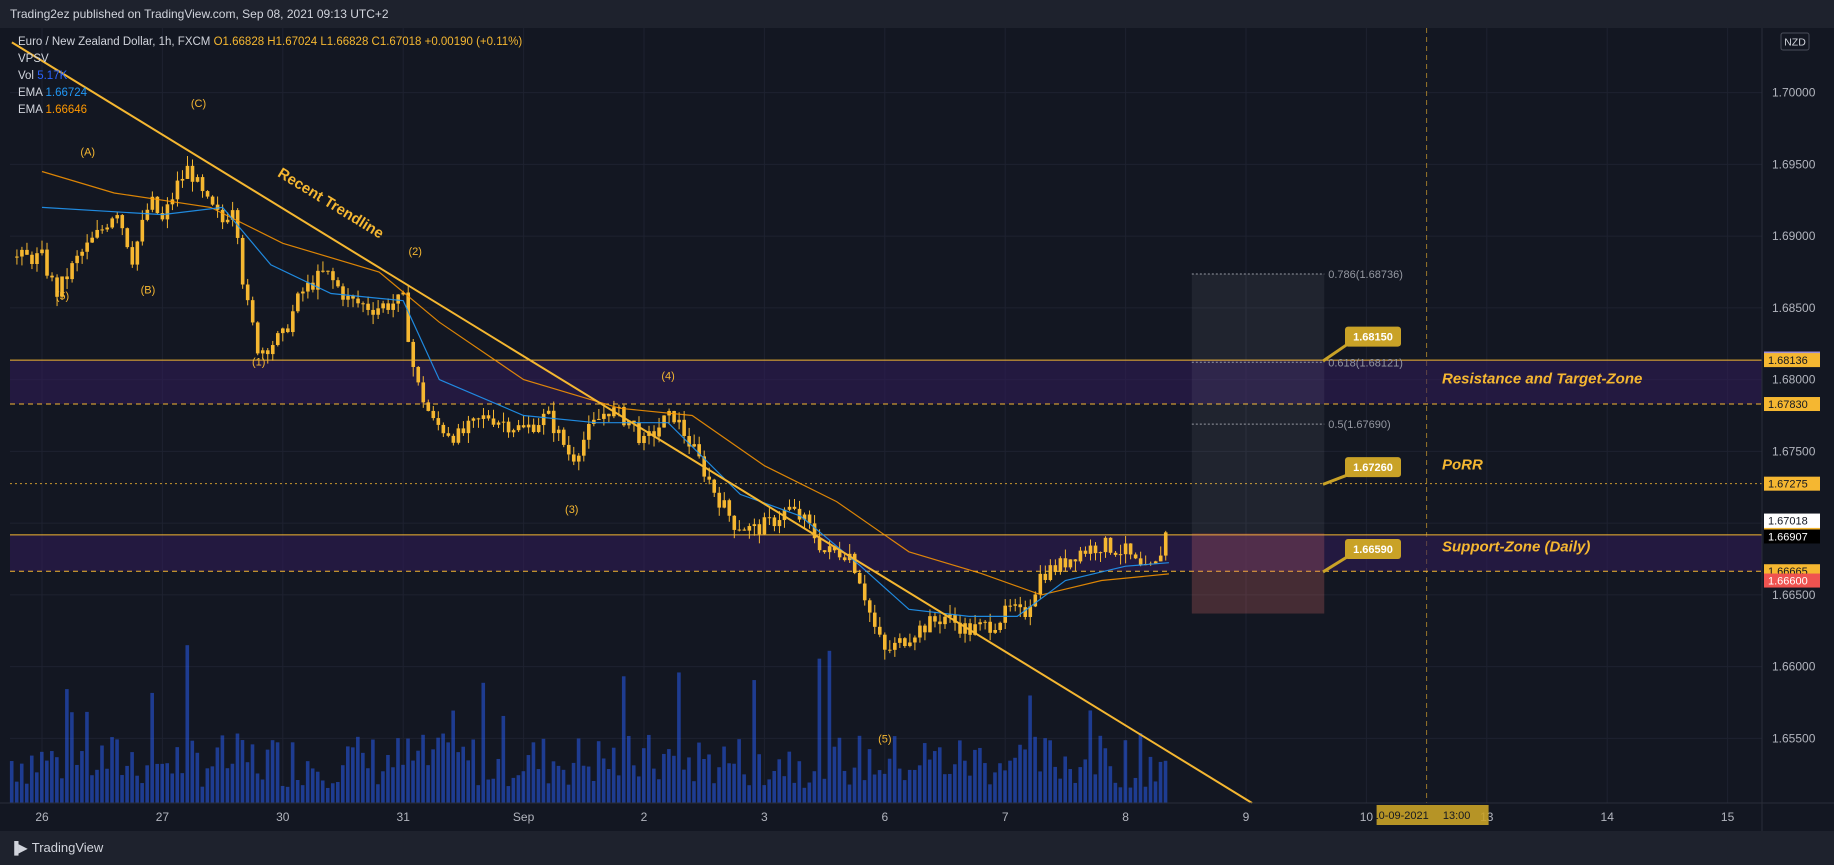 The width and height of the screenshot is (1834, 865). Describe the element at coordinates (1258, 573) in the screenshot. I see `fib-lower-area` at that location.